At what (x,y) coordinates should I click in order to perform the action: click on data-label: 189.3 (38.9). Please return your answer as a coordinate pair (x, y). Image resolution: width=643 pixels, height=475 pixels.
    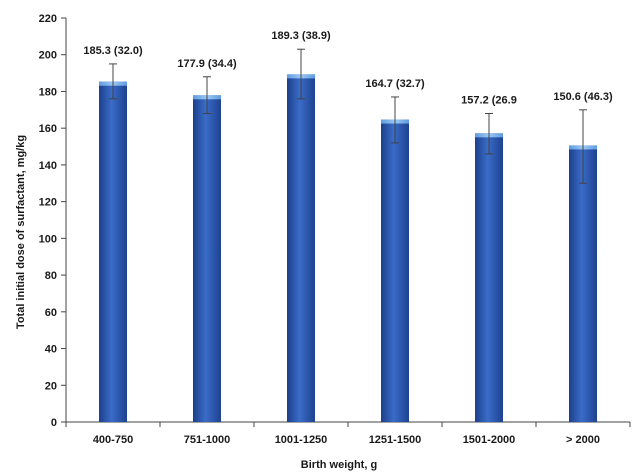
    Looking at the image, I should click on (301, 36).